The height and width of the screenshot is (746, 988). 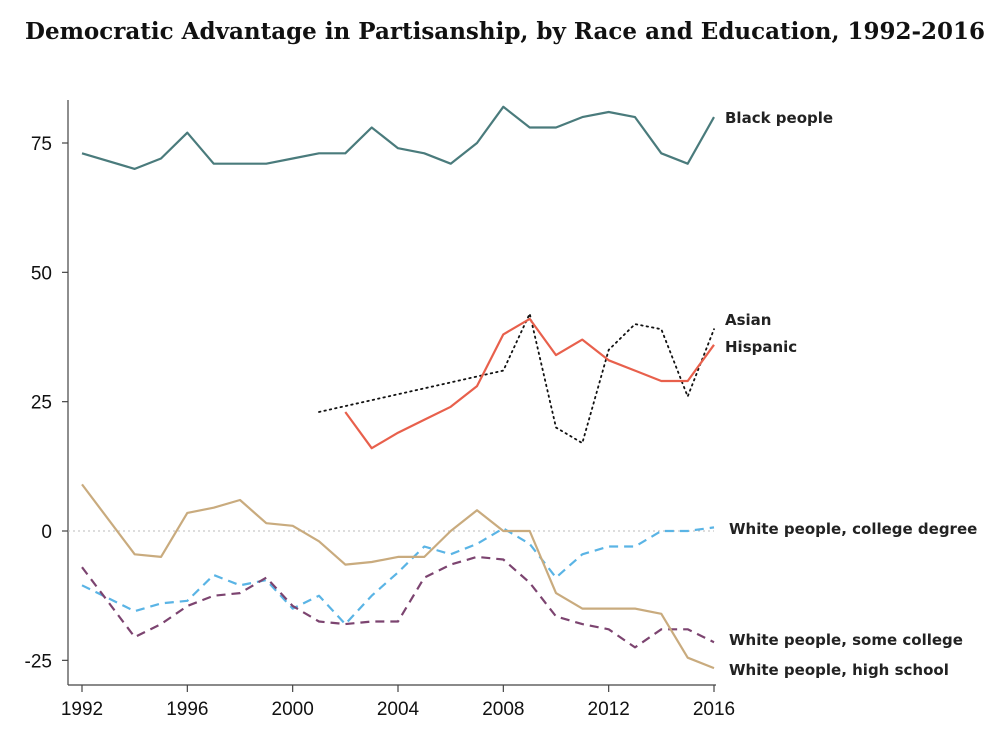 What do you see at coordinates (398, 602) in the screenshot?
I see `series-line-white-people-some-college` at bounding box center [398, 602].